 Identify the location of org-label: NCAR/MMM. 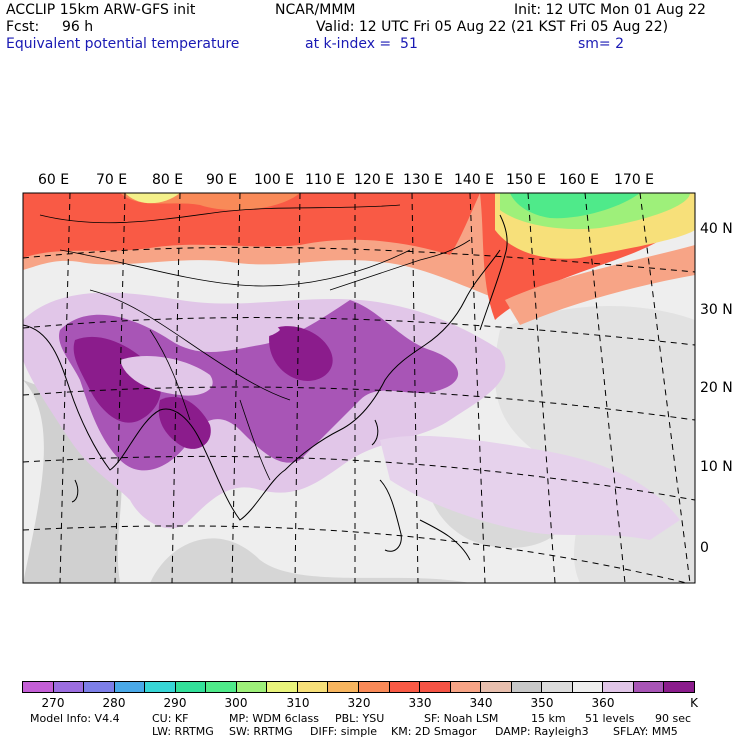
(315, 10).